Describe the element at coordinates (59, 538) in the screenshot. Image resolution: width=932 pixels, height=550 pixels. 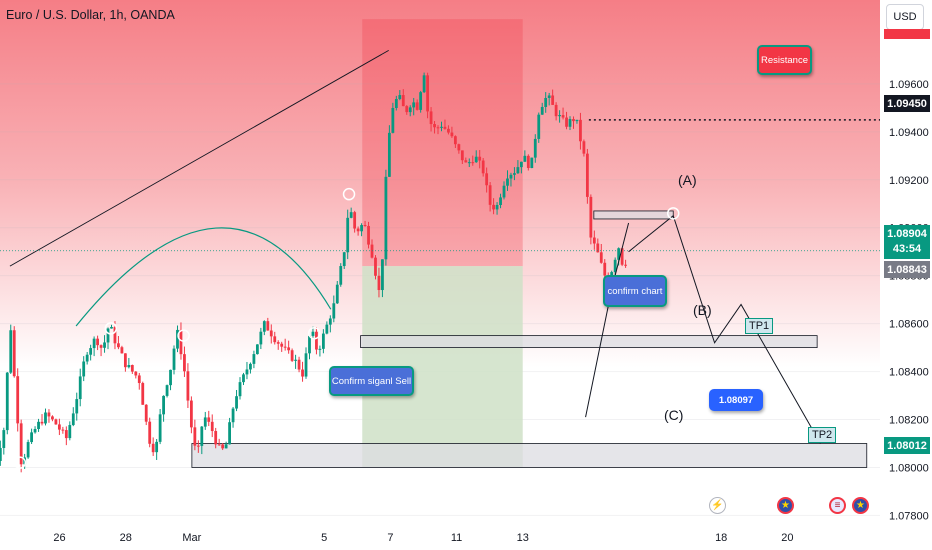
I see `x-tick-label: 26` at that location.